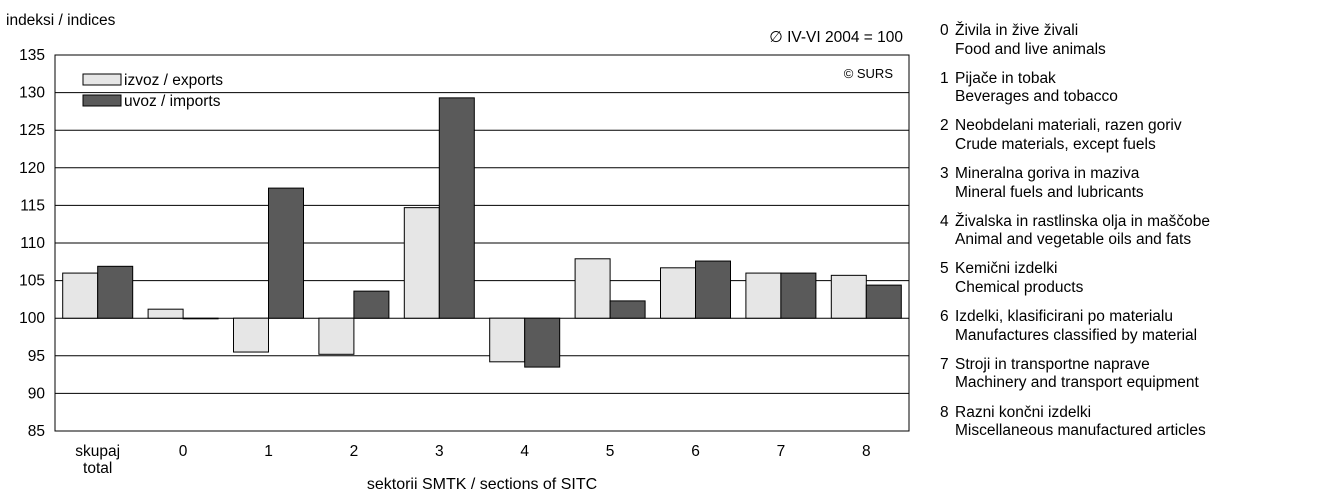 The height and width of the screenshot is (496, 1323). What do you see at coordinates (524, 451) in the screenshot?
I see `x-tick-label: 4` at bounding box center [524, 451].